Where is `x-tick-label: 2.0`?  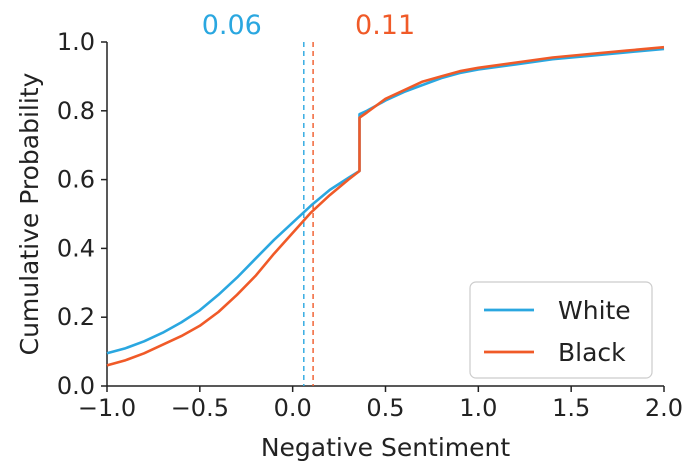 x-tick-label: 2.0 is located at coordinates (664, 408).